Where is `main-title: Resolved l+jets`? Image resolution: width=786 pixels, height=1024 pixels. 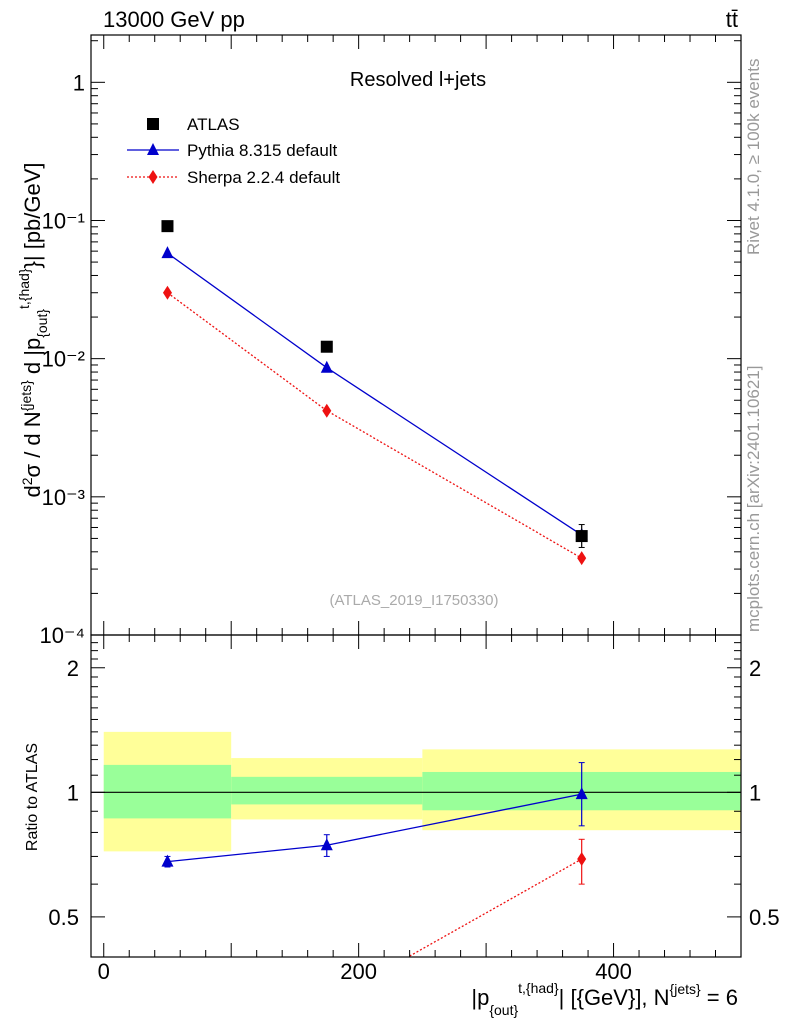 main-title: Resolved l+jets is located at coordinates (418, 80).